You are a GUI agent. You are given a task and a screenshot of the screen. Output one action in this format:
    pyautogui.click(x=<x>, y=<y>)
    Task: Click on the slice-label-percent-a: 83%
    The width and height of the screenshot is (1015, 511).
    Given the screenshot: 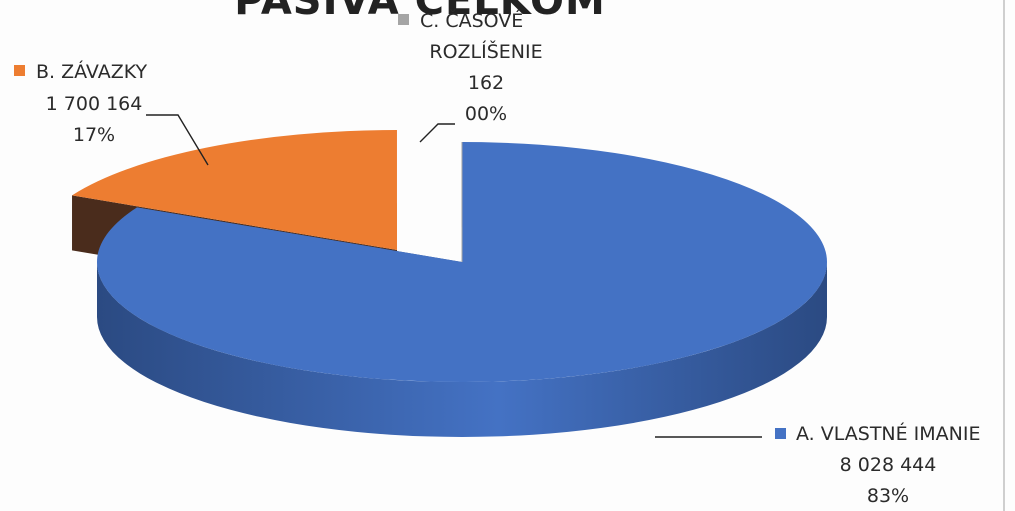 What is the action you would take?
    pyautogui.click(x=888, y=496)
    